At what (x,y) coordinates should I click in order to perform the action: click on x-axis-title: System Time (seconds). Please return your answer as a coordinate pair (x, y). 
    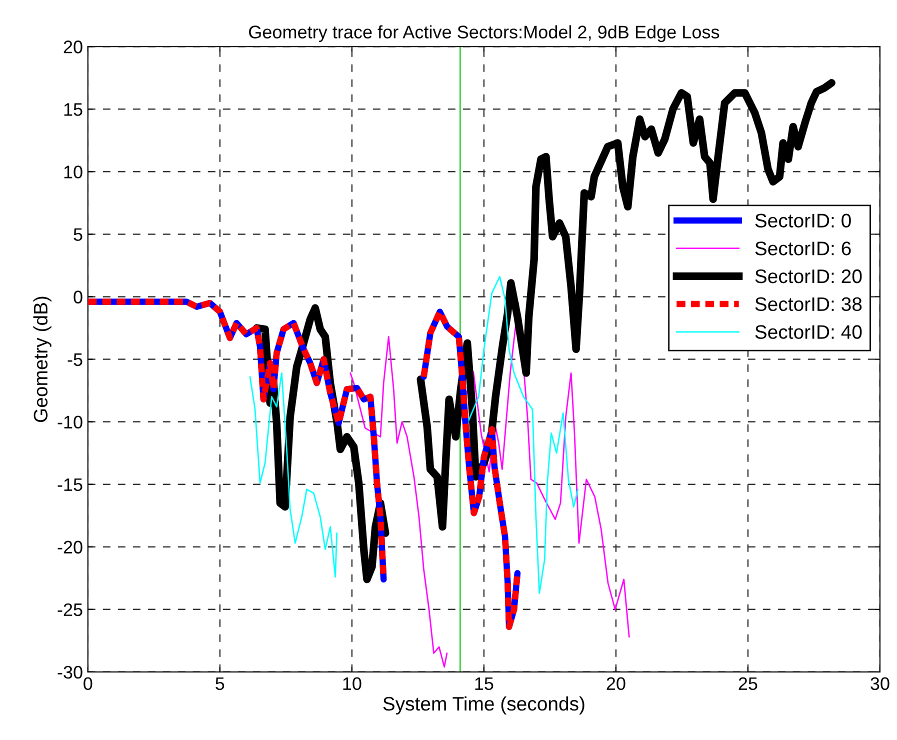
    Looking at the image, I should click on (483, 705).